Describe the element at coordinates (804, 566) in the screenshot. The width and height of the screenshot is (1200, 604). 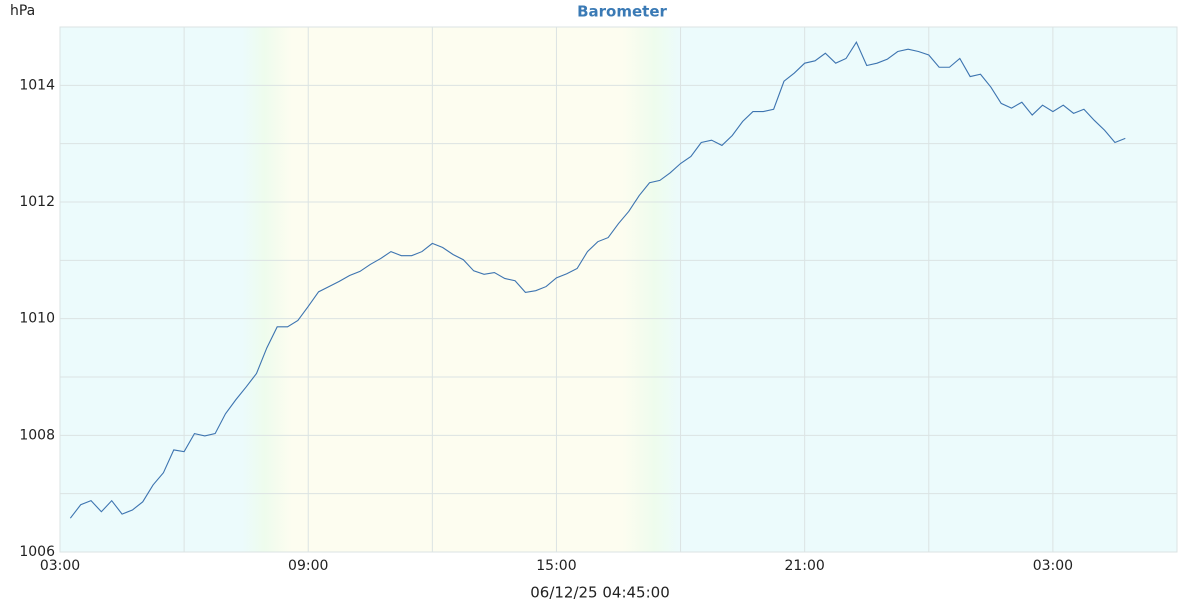
I see `x-tick-label: 21:00` at that location.